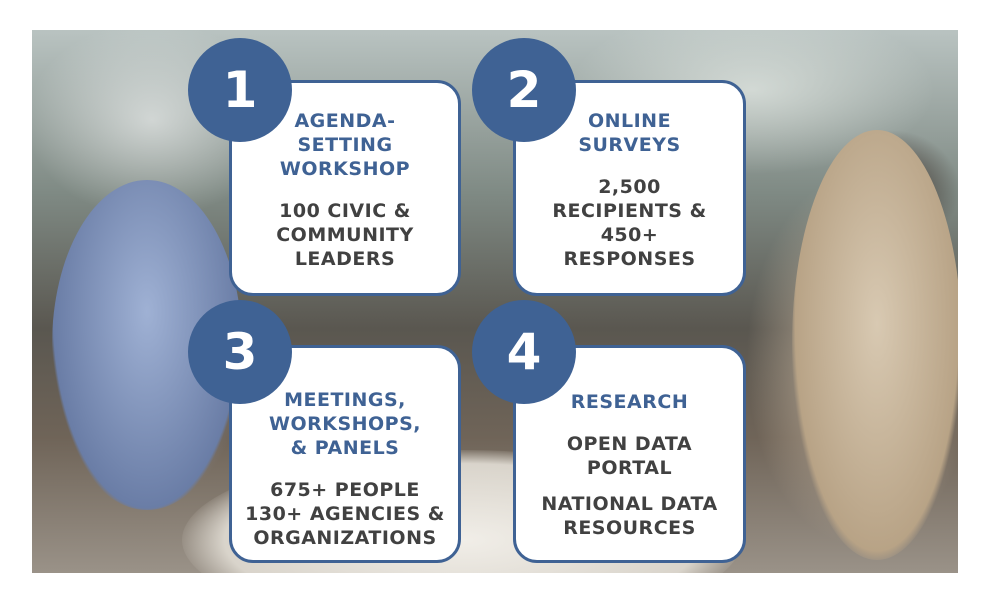 This screenshot has width=984, height=602. I want to click on step-title: RESEARCH, so click(629, 402).